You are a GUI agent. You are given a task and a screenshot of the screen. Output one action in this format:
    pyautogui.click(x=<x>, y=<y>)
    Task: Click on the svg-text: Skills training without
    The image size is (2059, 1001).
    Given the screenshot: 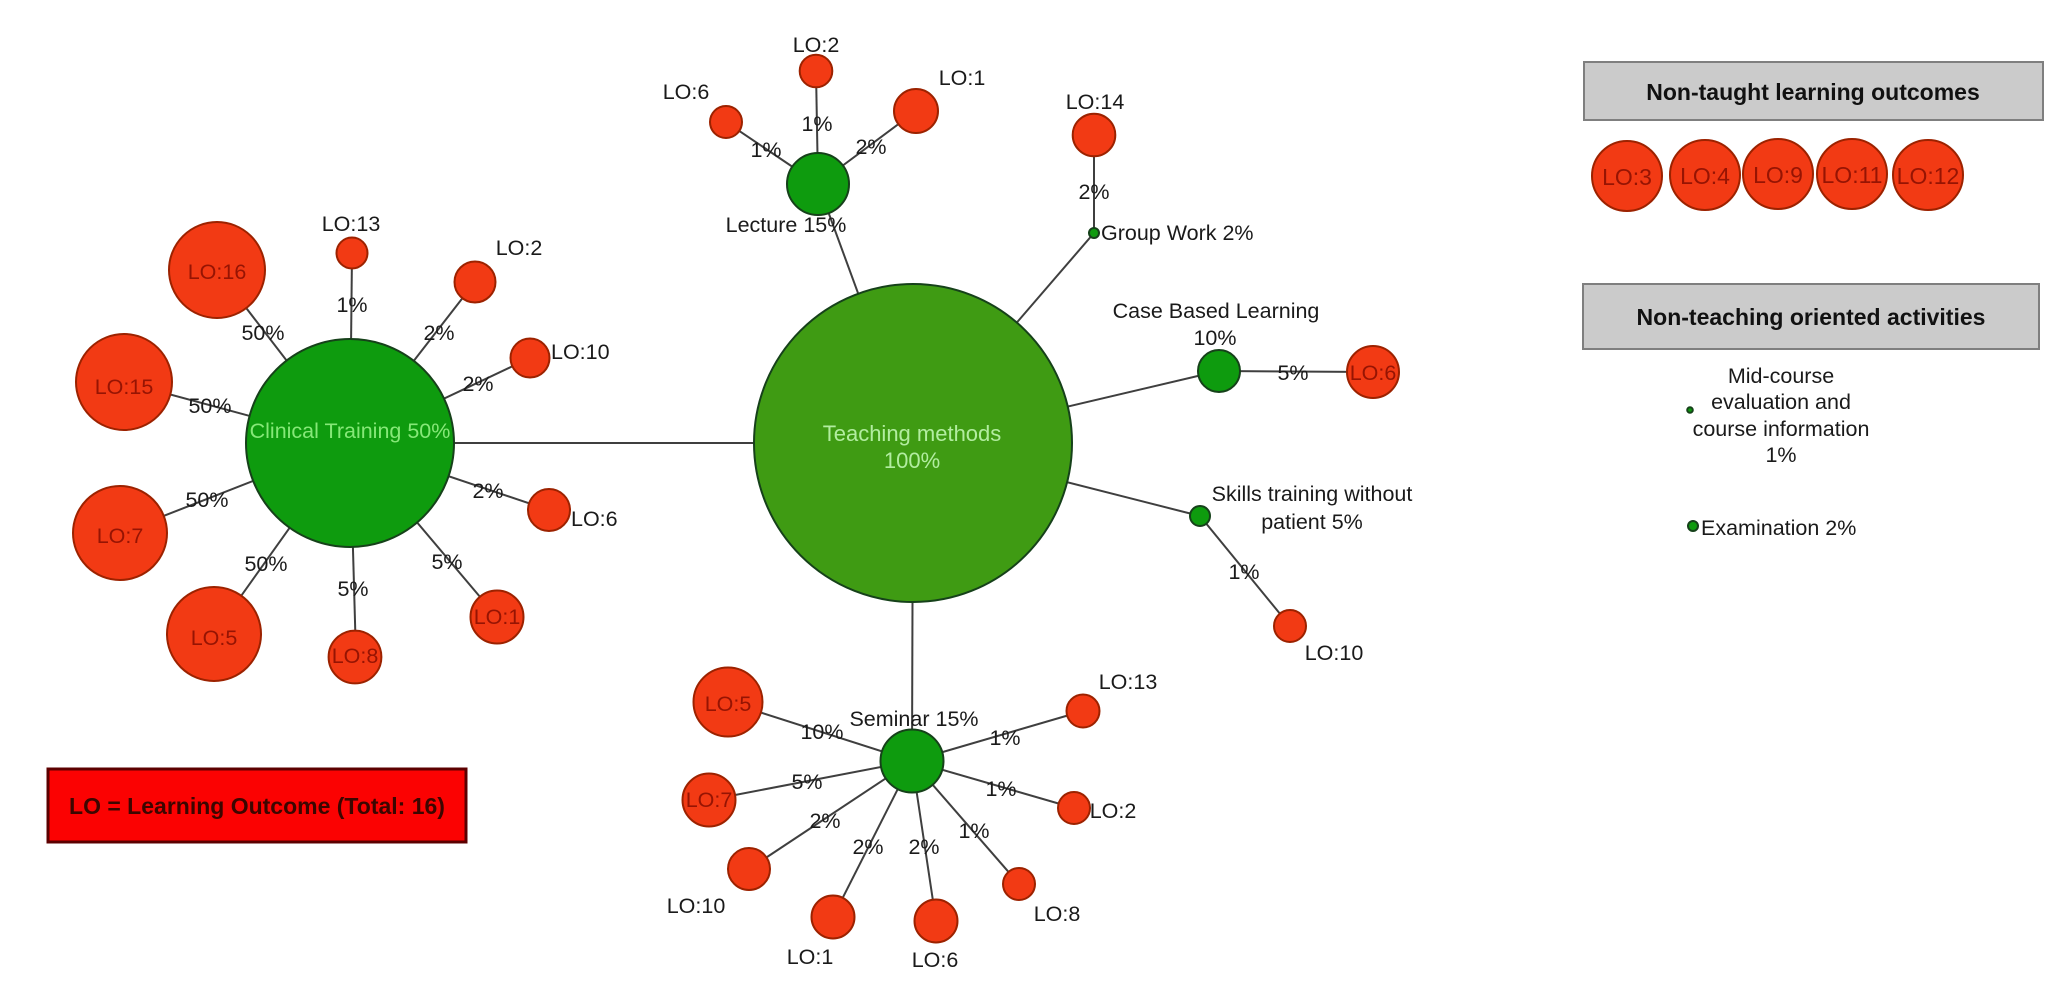 What is the action you would take?
    pyautogui.click(x=1312, y=494)
    